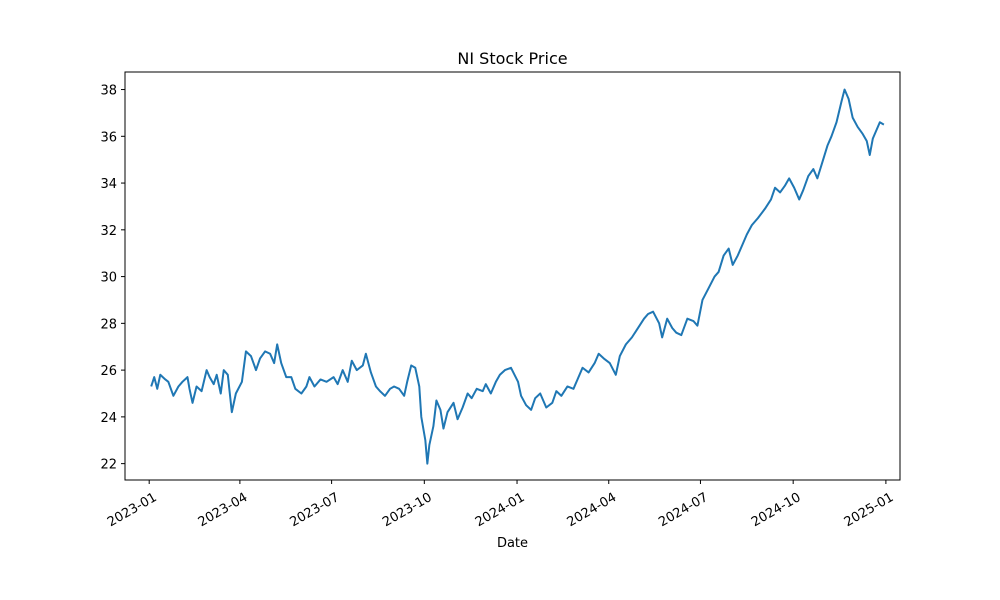 The height and width of the screenshot is (600, 1000). I want to click on y-tick-label-22: 22, so click(108, 465).